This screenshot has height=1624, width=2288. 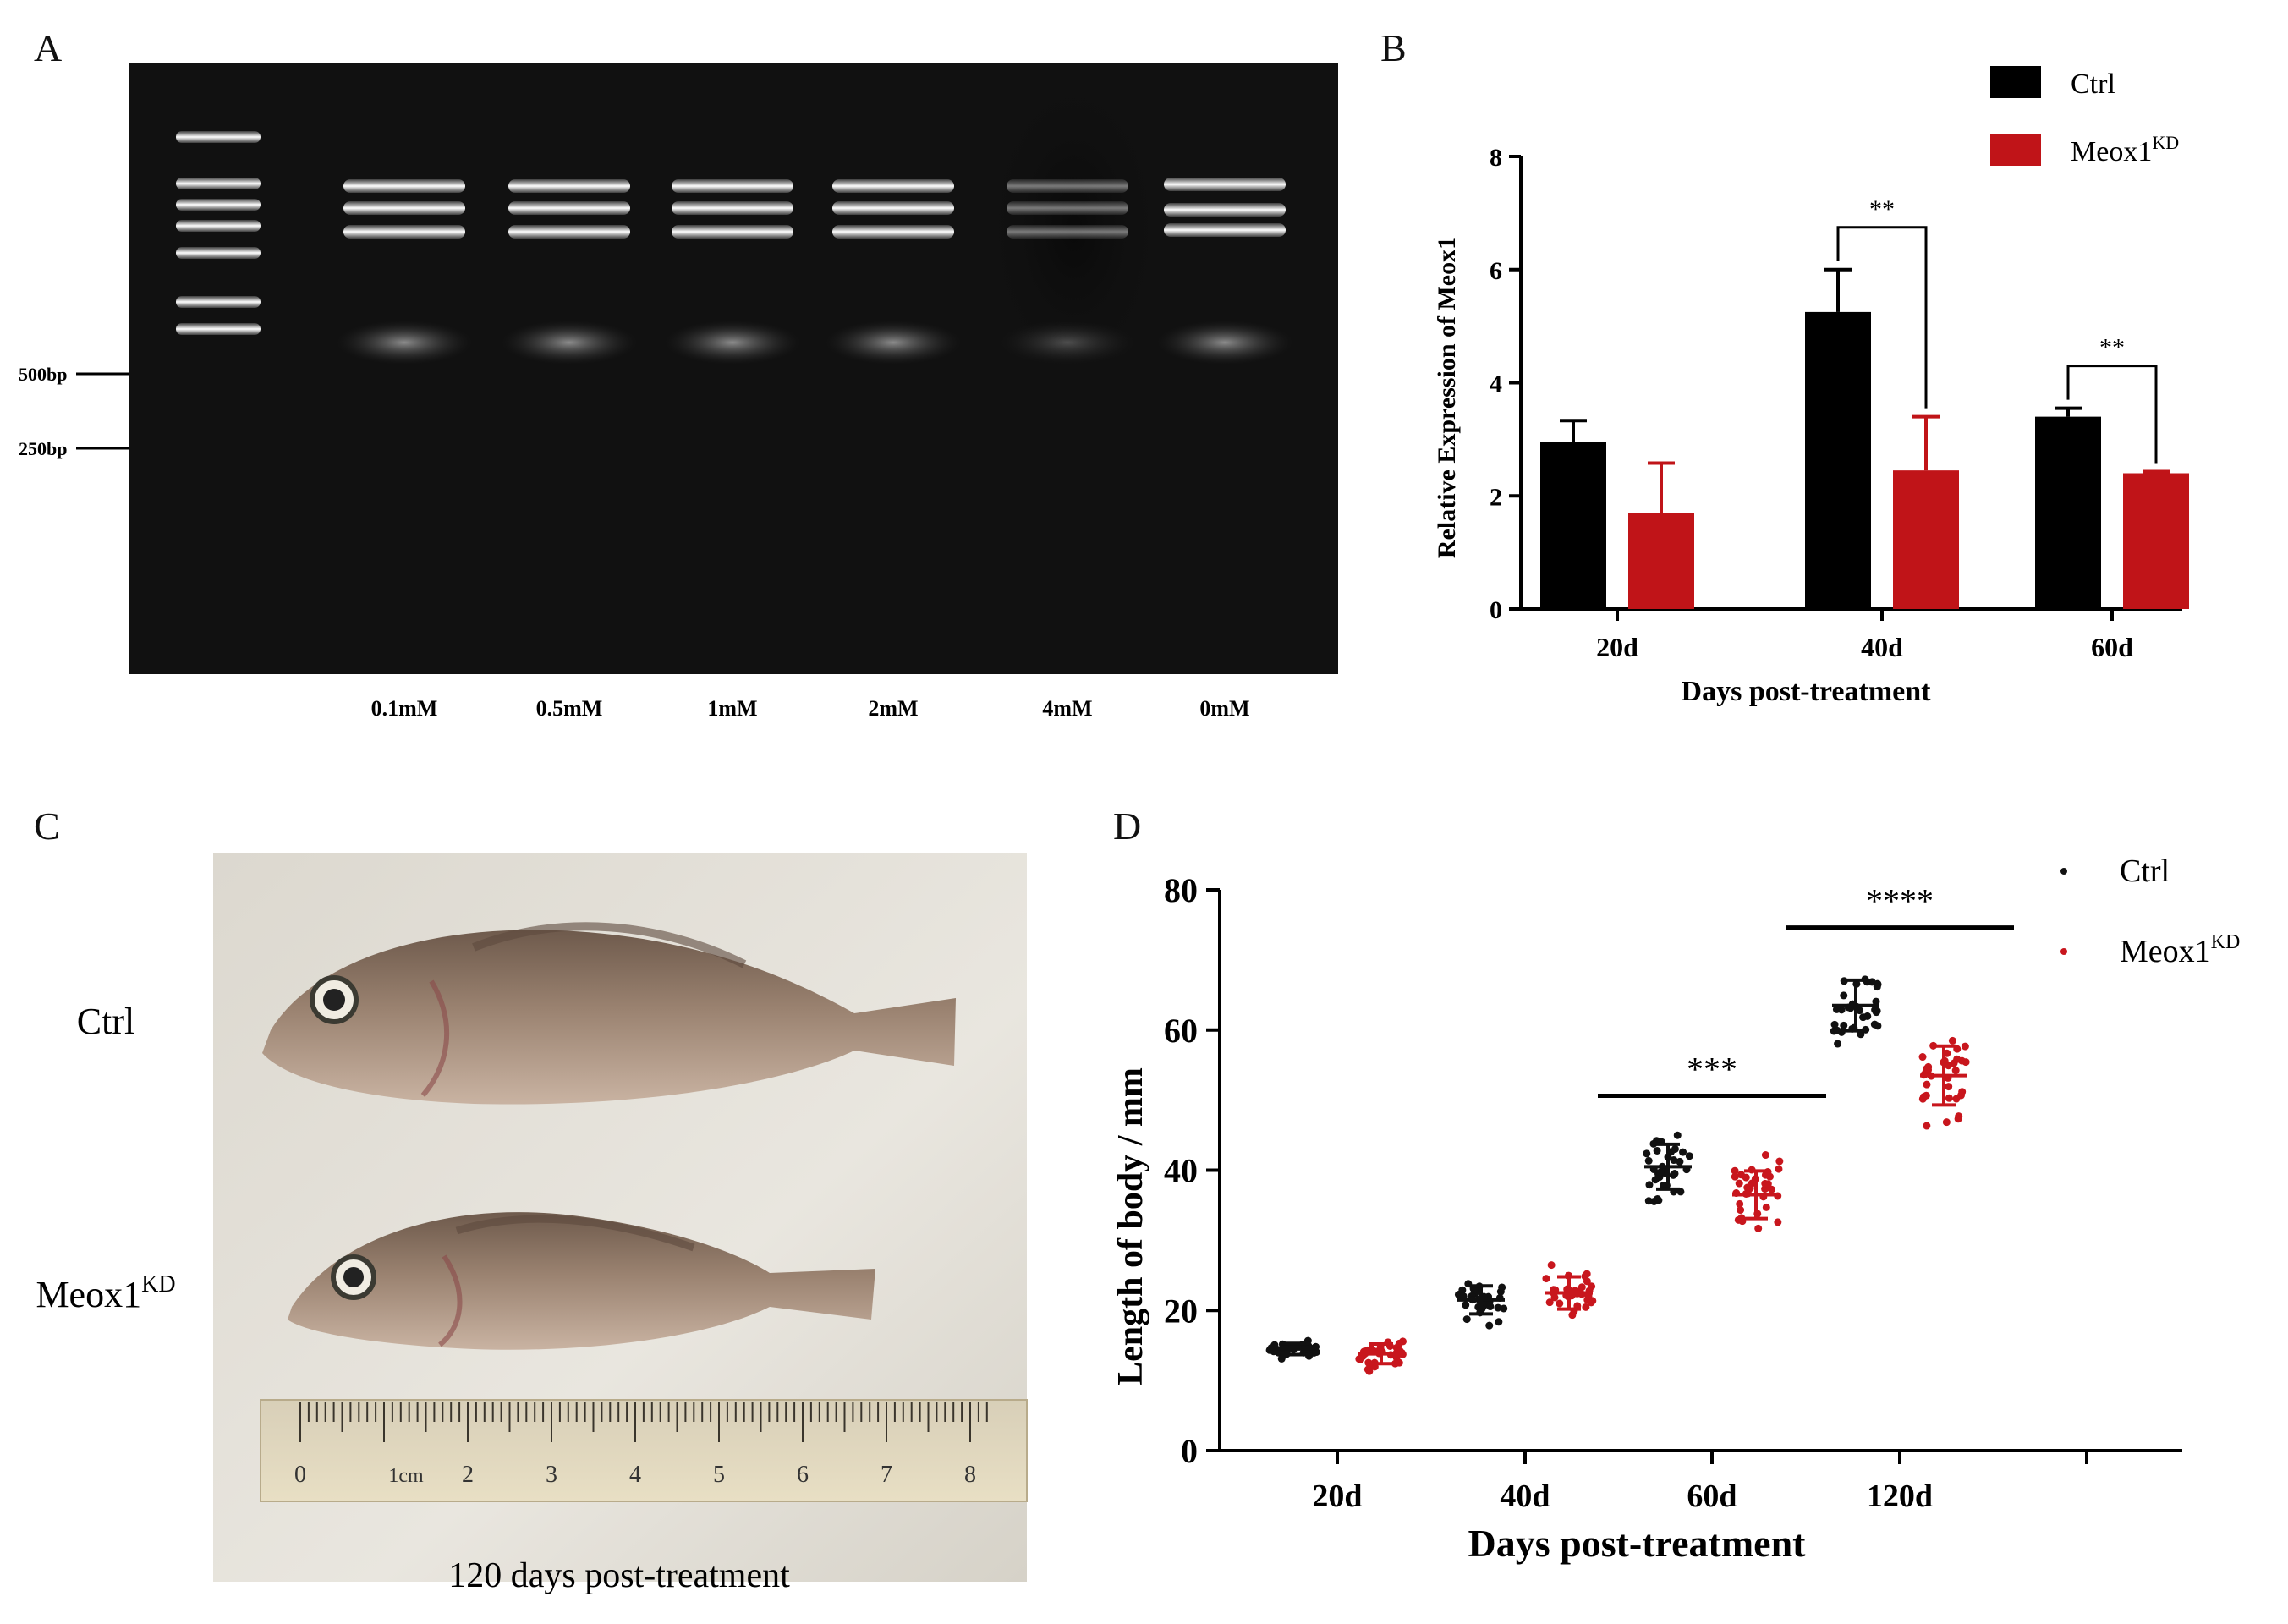 What do you see at coordinates (810, 708) in the screenshot?
I see `lane-labels: 0.1mM 0.5mM 1mM 2mM 4mM 0mM` at bounding box center [810, 708].